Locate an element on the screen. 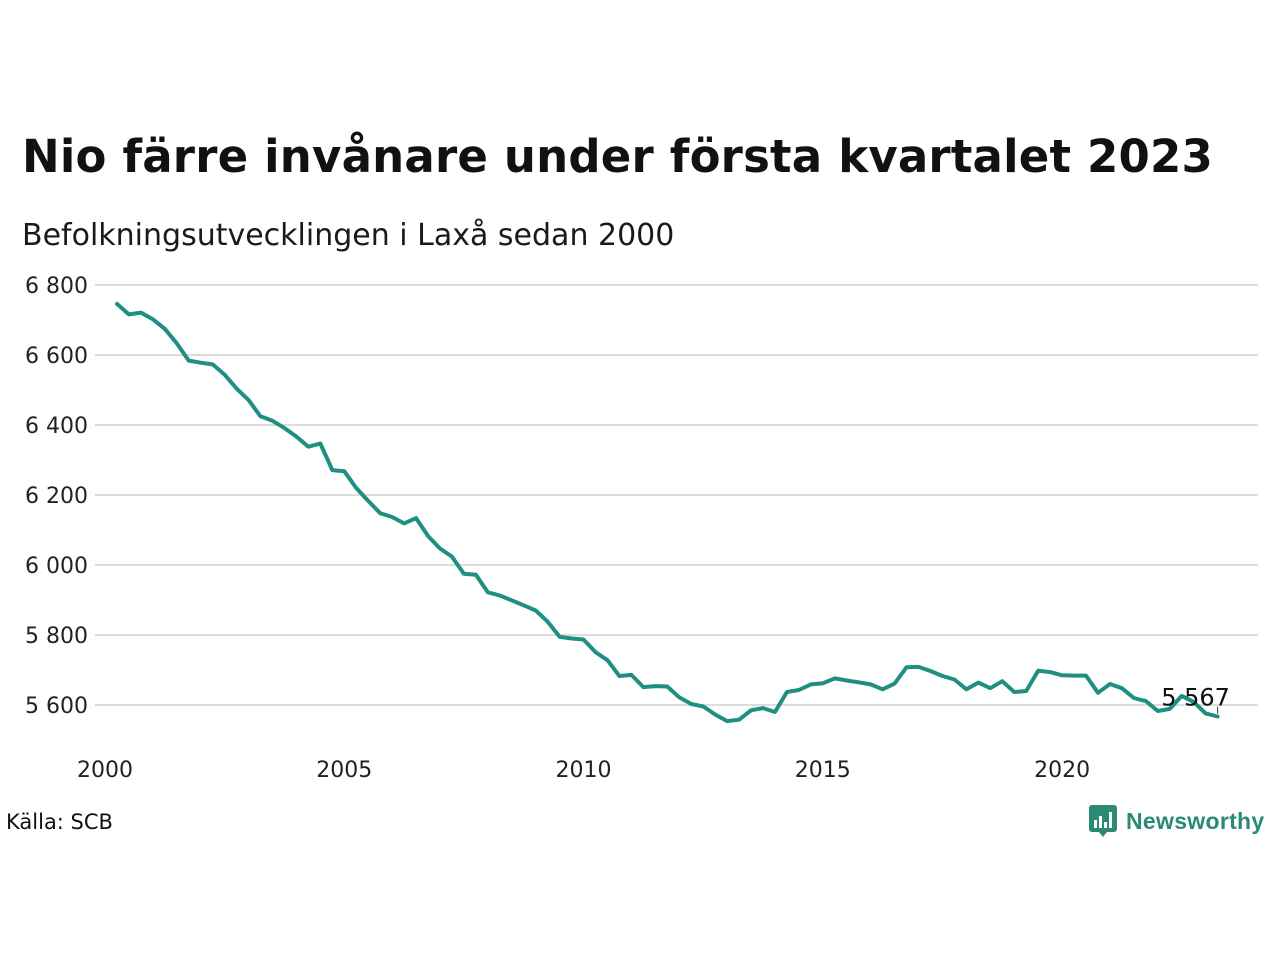  y-tick-label: 6 600 is located at coordinates (56, 356).